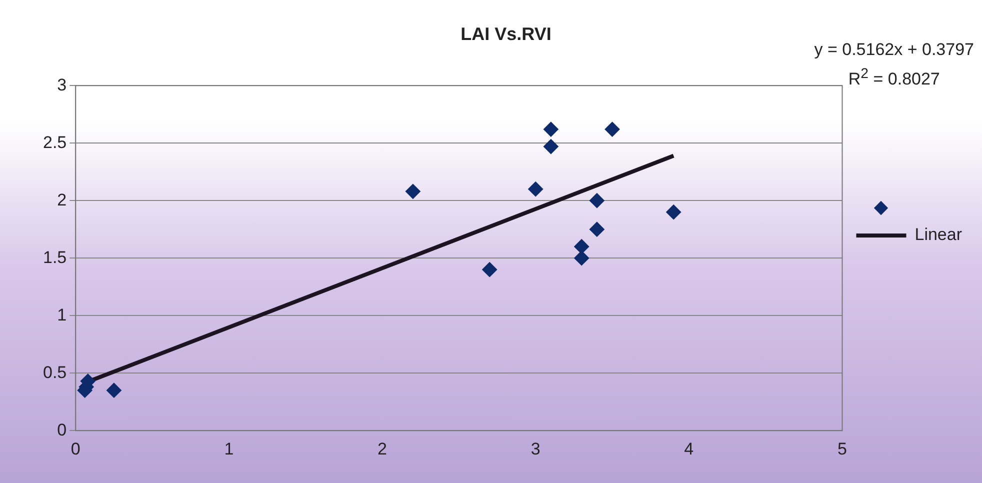  I want to click on chart-title: LAI Vs.RVI, so click(506, 34).